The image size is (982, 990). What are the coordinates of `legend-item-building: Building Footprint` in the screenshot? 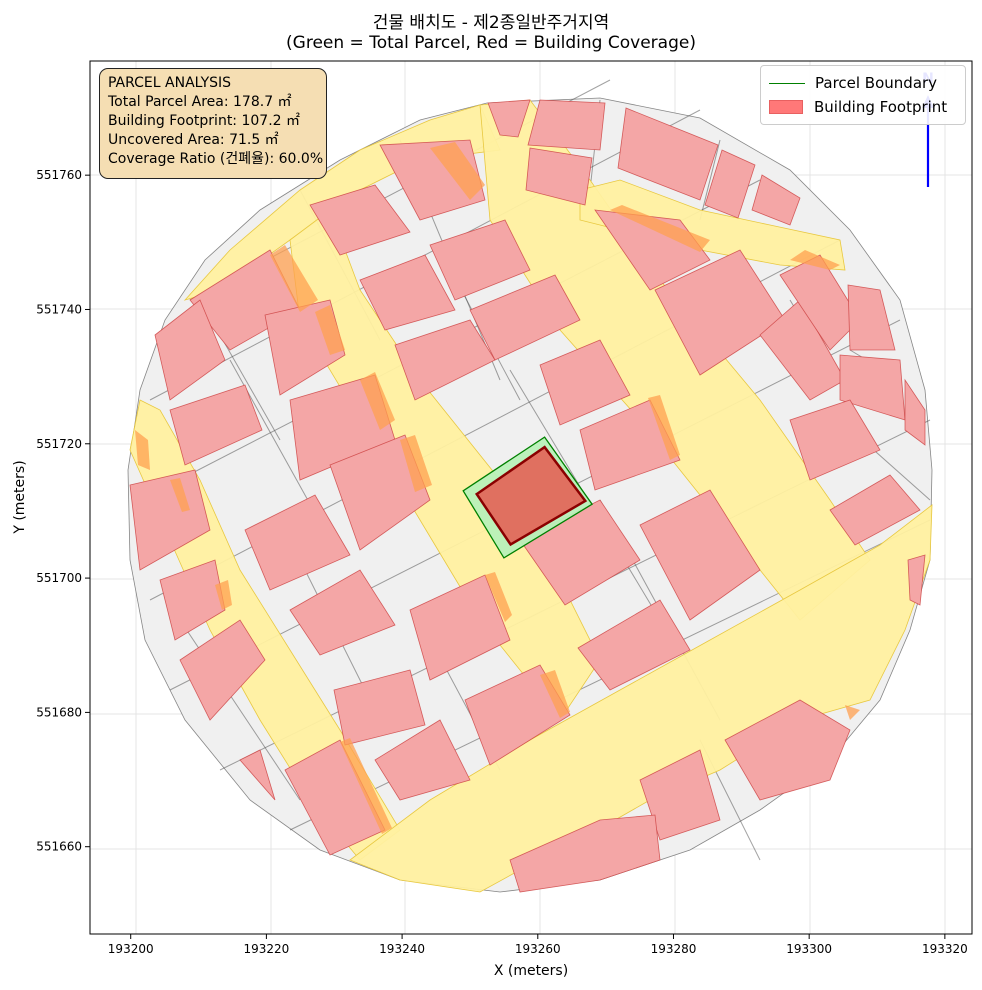 It's located at (858, 107).